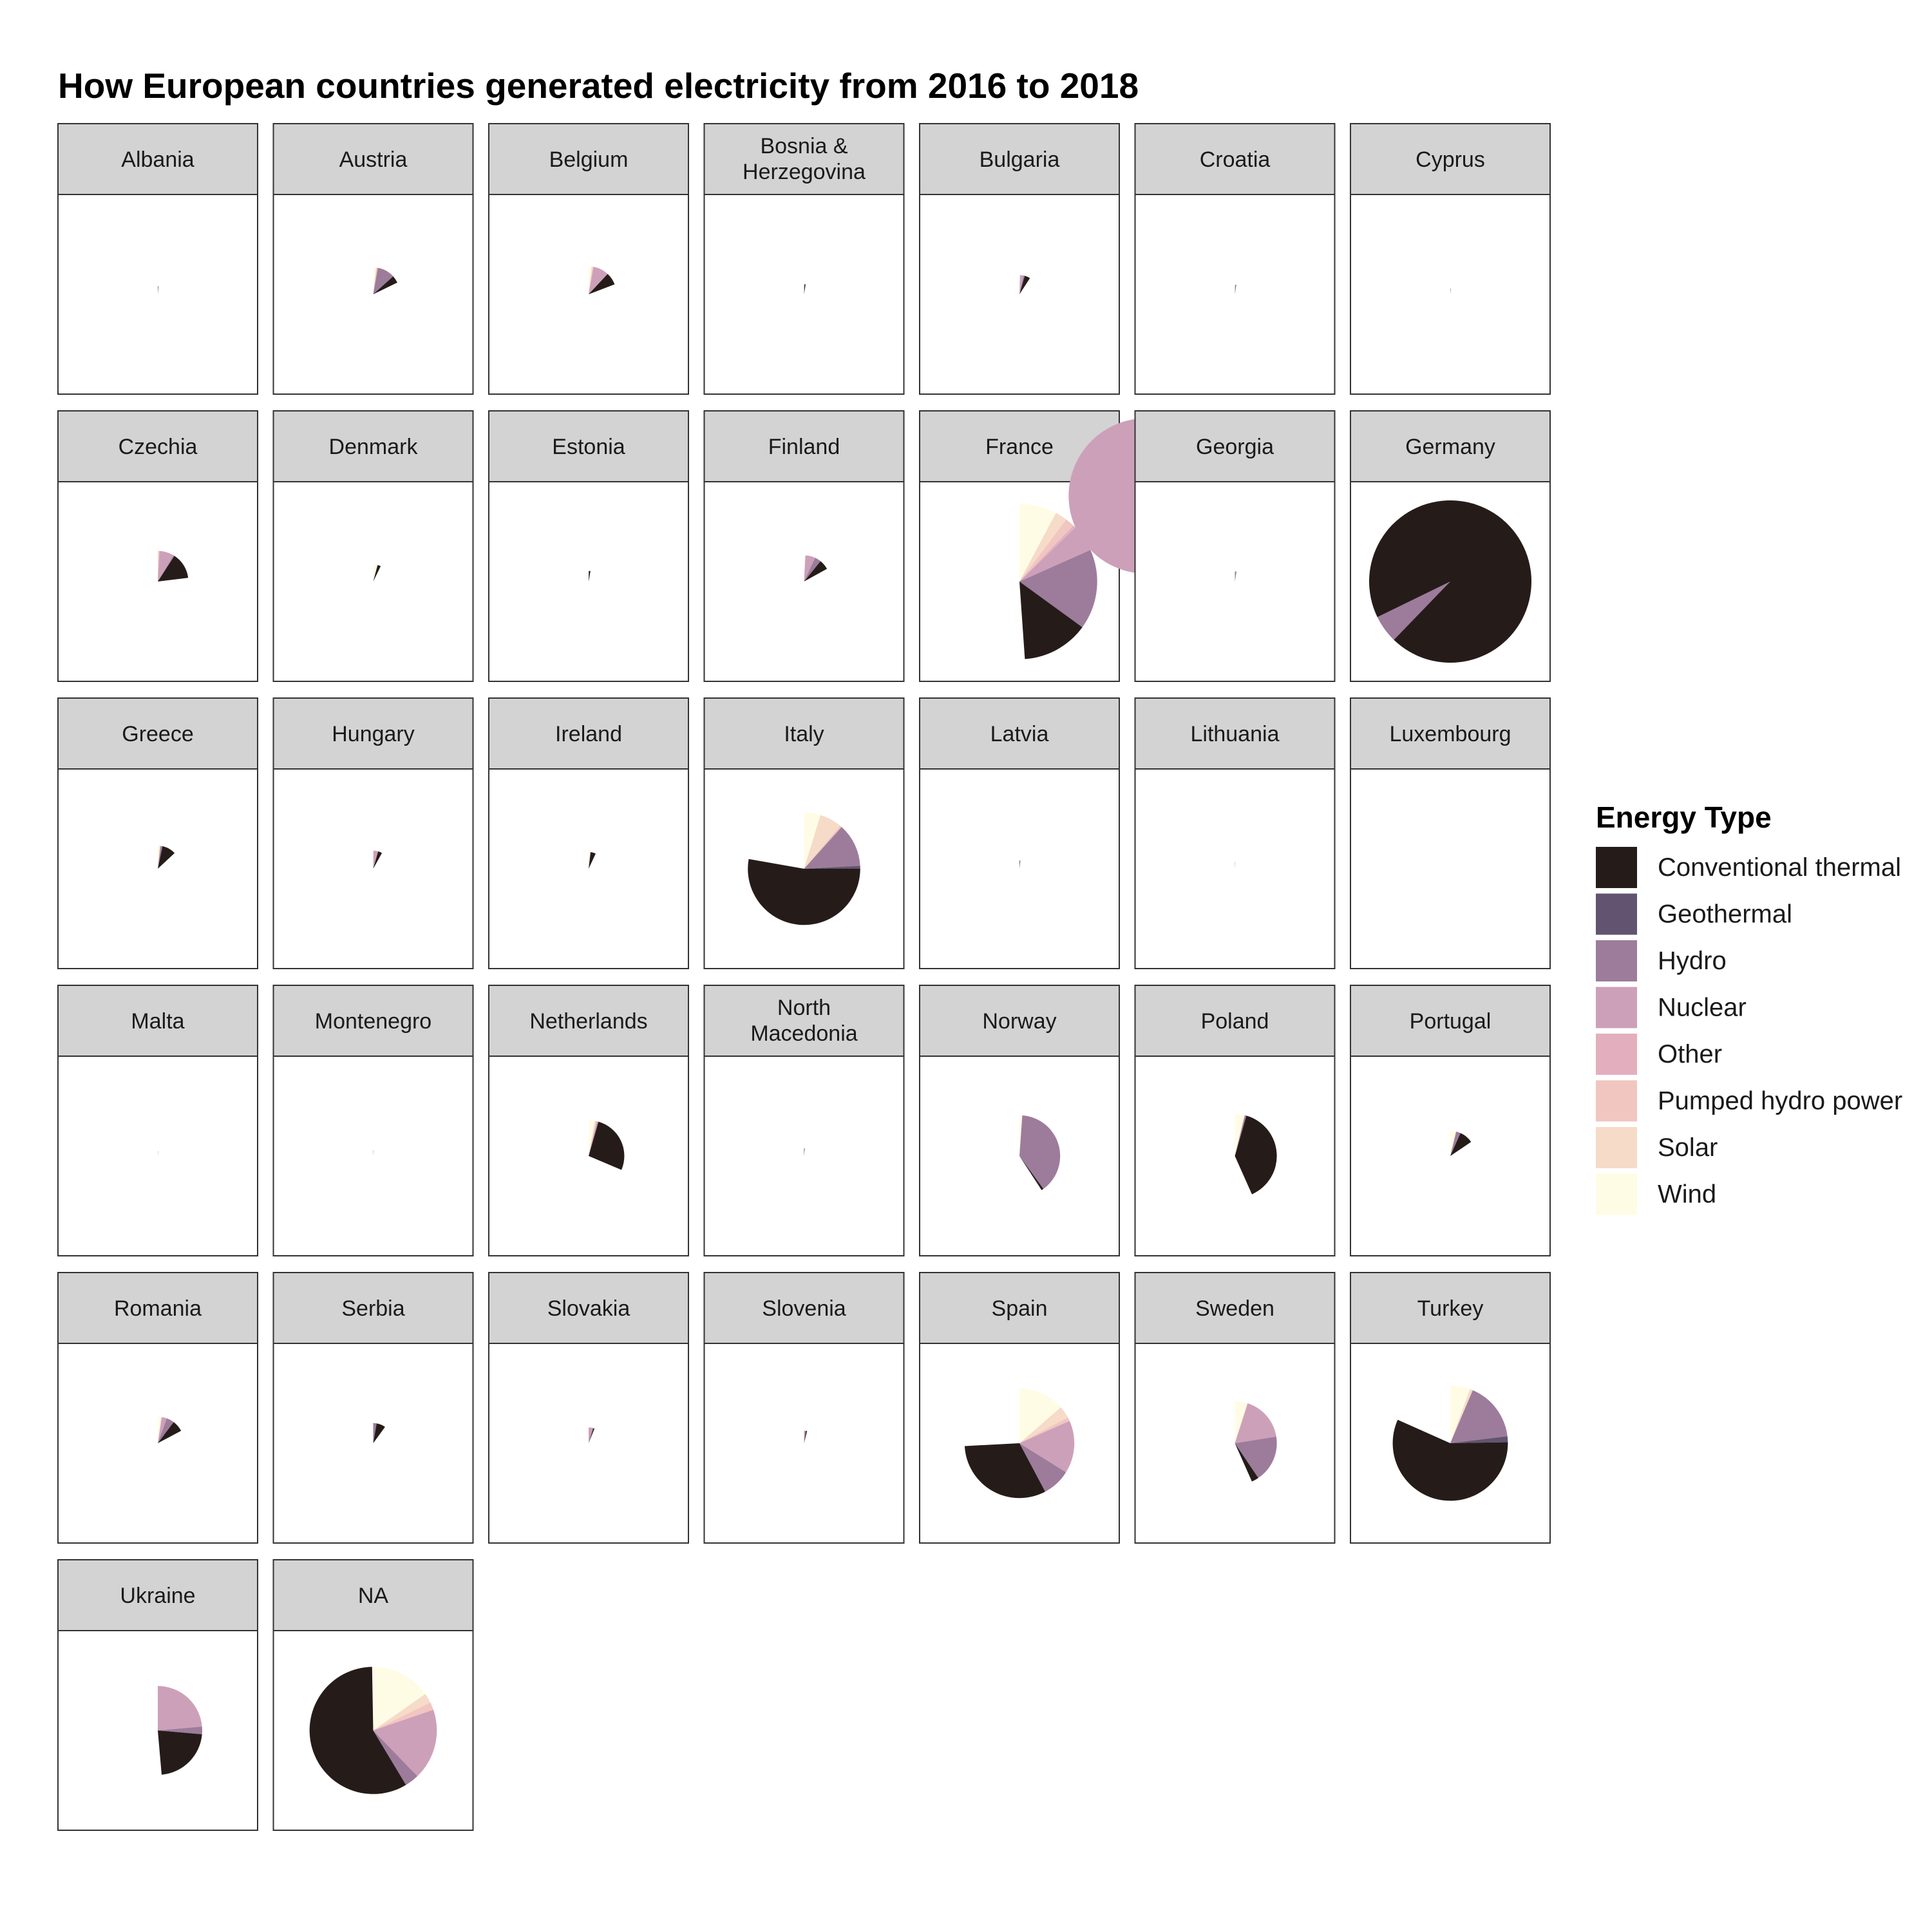 The image size is (1932, 1932). I want to click on facet-spain: Spain, so click(1019, 1408).